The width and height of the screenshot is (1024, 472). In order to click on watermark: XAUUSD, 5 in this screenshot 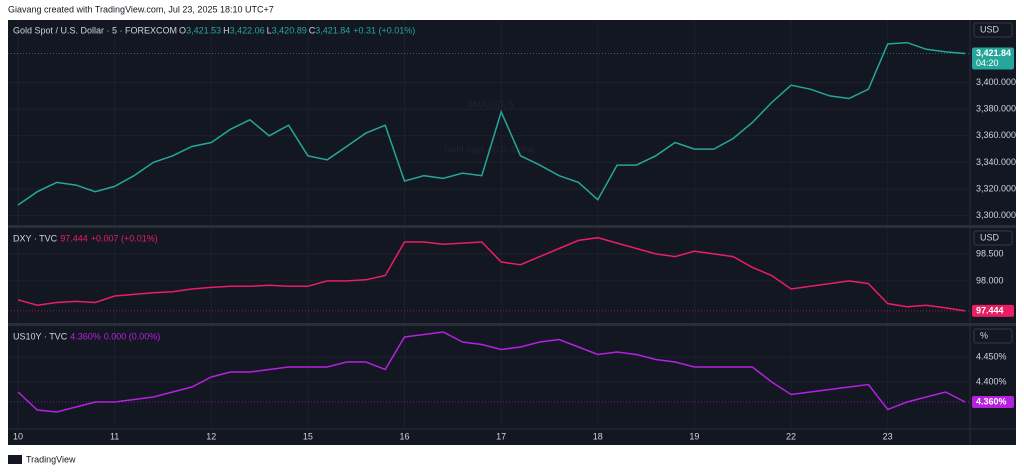, I will do `click(490, 104)`.